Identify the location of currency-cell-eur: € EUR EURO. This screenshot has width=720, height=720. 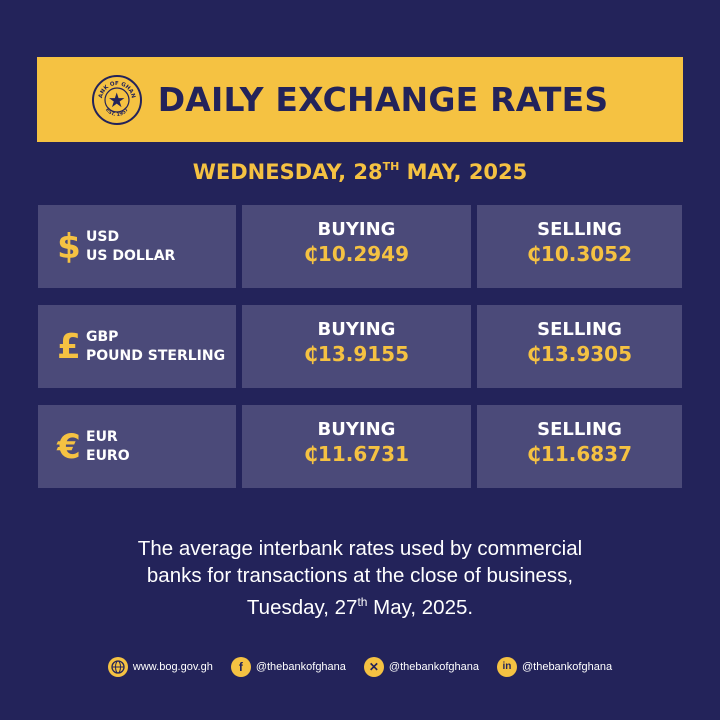
(137, 446).